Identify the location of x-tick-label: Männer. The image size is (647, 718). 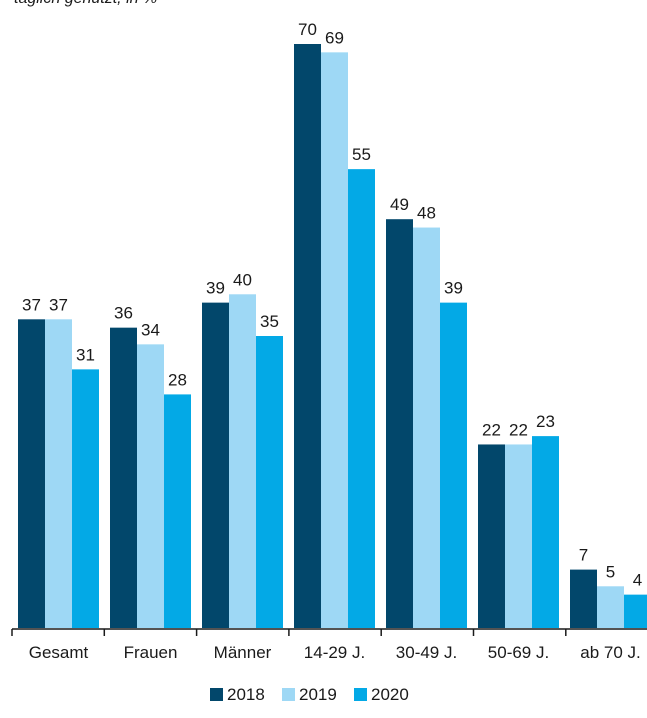
(243, 652).